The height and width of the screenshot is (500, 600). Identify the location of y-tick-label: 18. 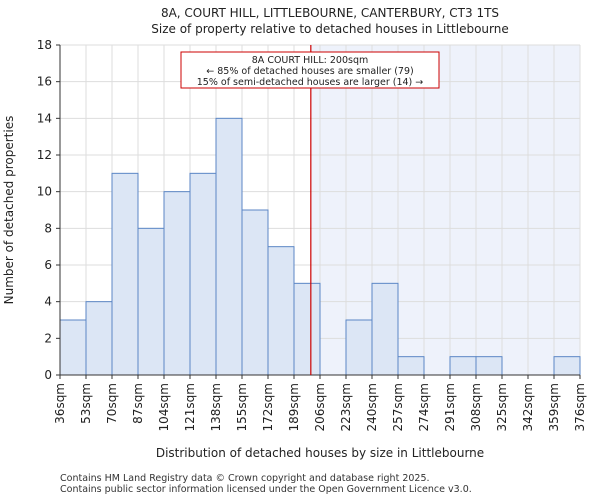
(44, 45).